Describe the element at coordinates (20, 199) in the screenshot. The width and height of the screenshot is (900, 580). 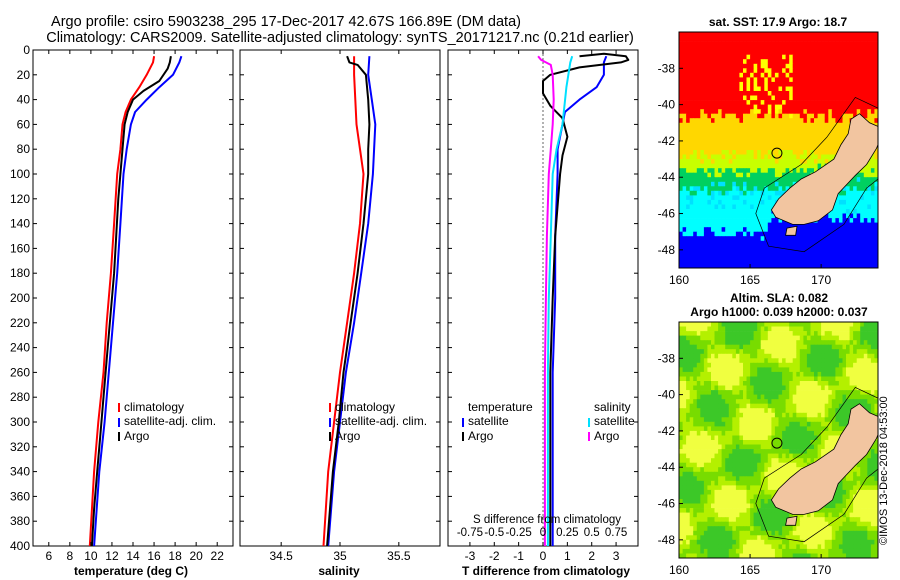
I see `y-tick-label: 120` at that location.